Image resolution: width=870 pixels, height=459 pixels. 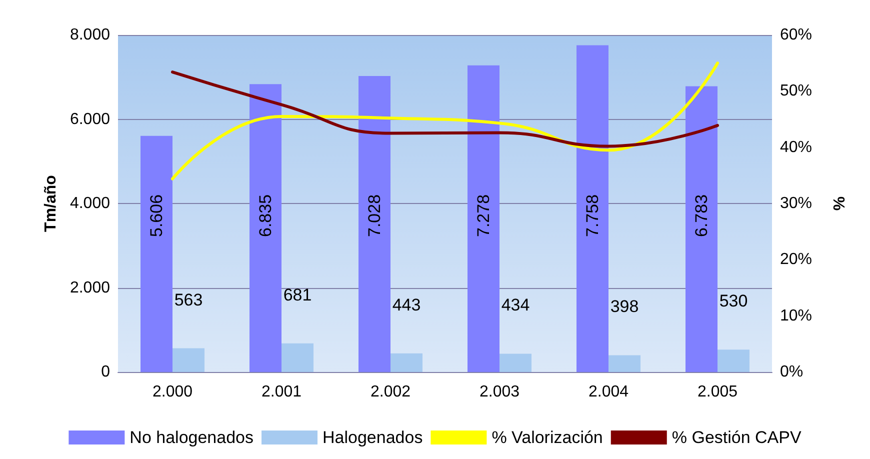 I want to click on legend-label: No halogenados, so click(x=192, y=437).